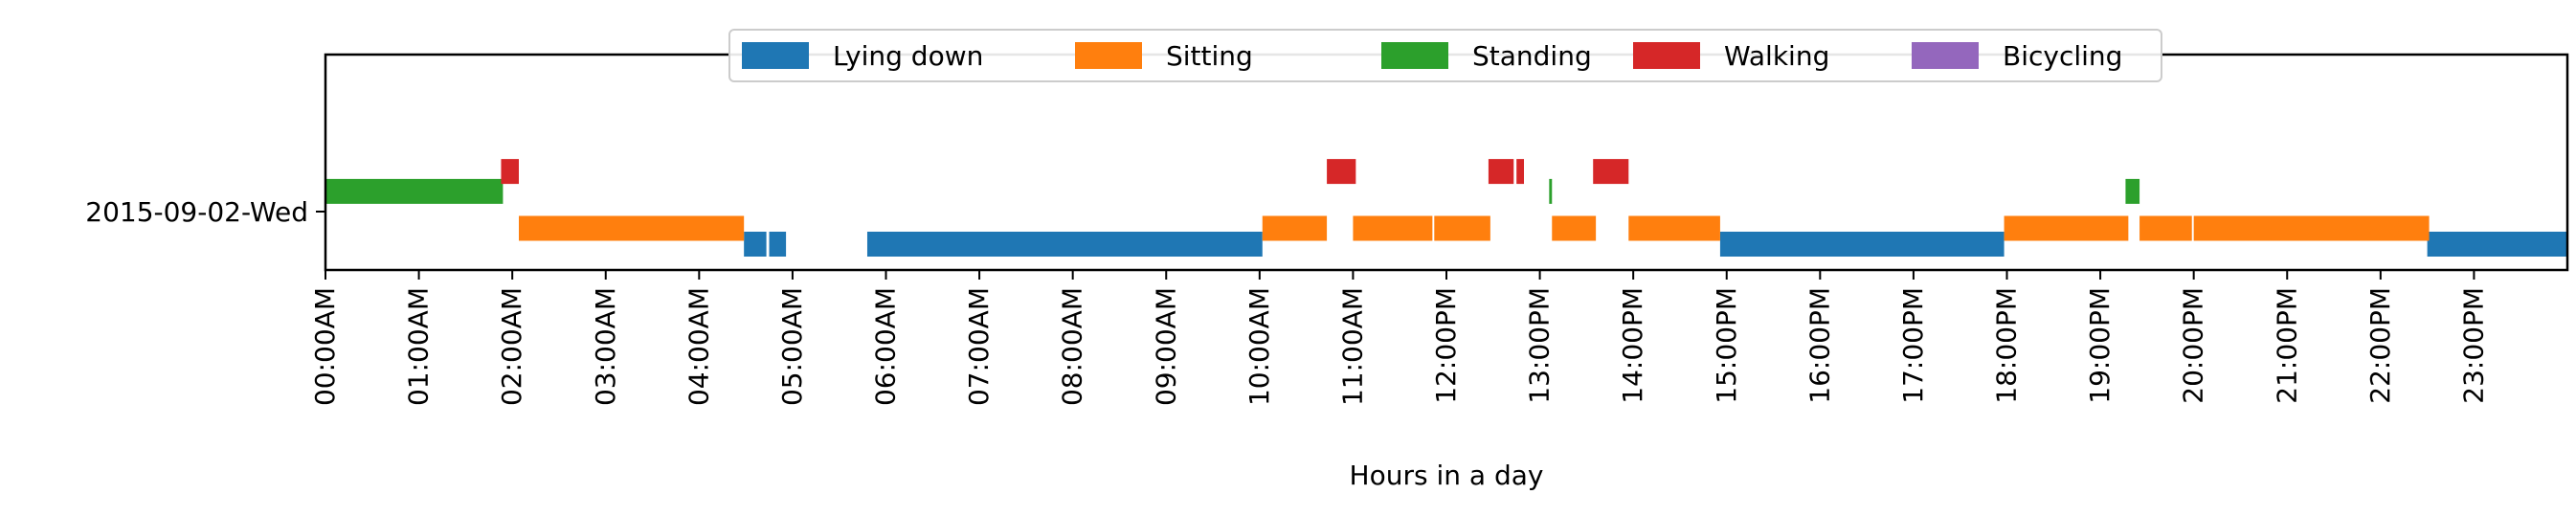 The width and height of the screenshot is (2576, 517). I want to click on x-tick-label-1: 01:00AM, so click(419, 346).